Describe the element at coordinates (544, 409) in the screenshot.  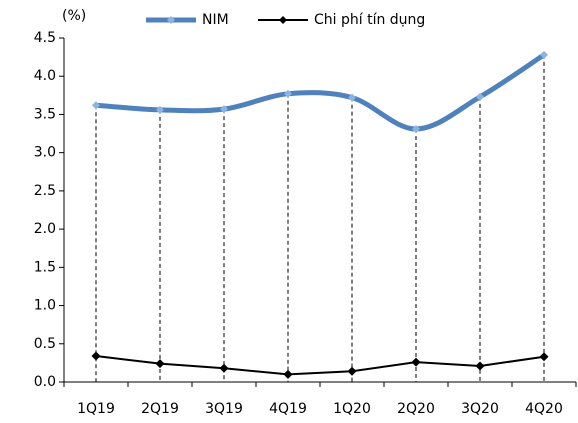
I see `x-tick-label: 4Q20` at that location.